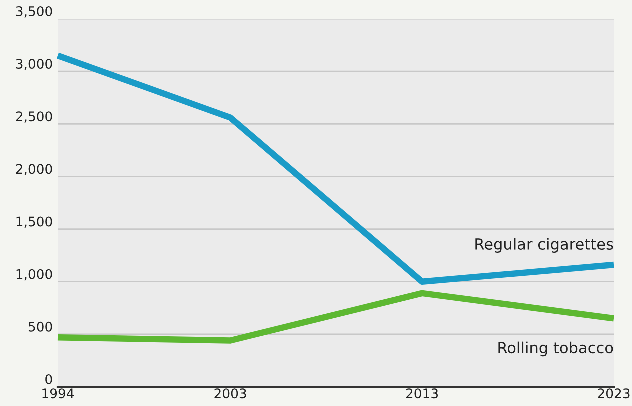 The width and height of the screenshot is (632, 406). What do you see at coordinates (34, 275) in the screenshot?
I see `y-tick-label: 1,000` at bounding box center [34, 275].